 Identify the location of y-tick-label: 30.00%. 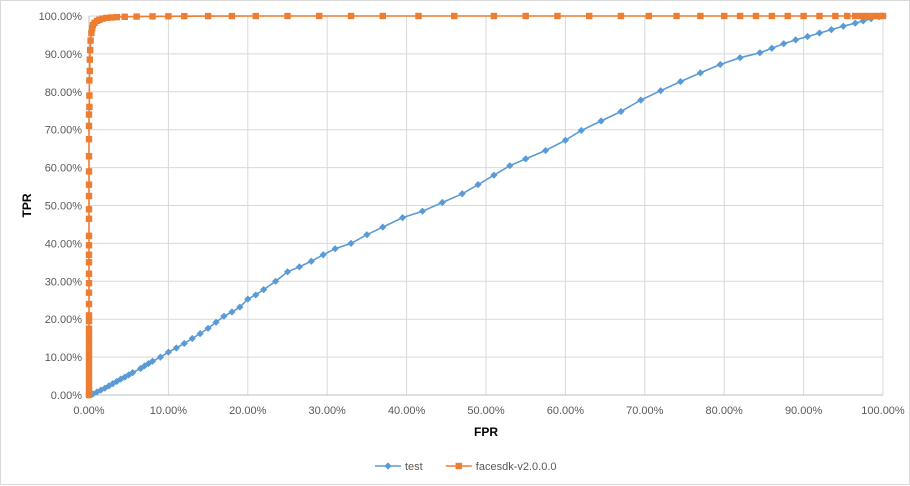
(64, 282).